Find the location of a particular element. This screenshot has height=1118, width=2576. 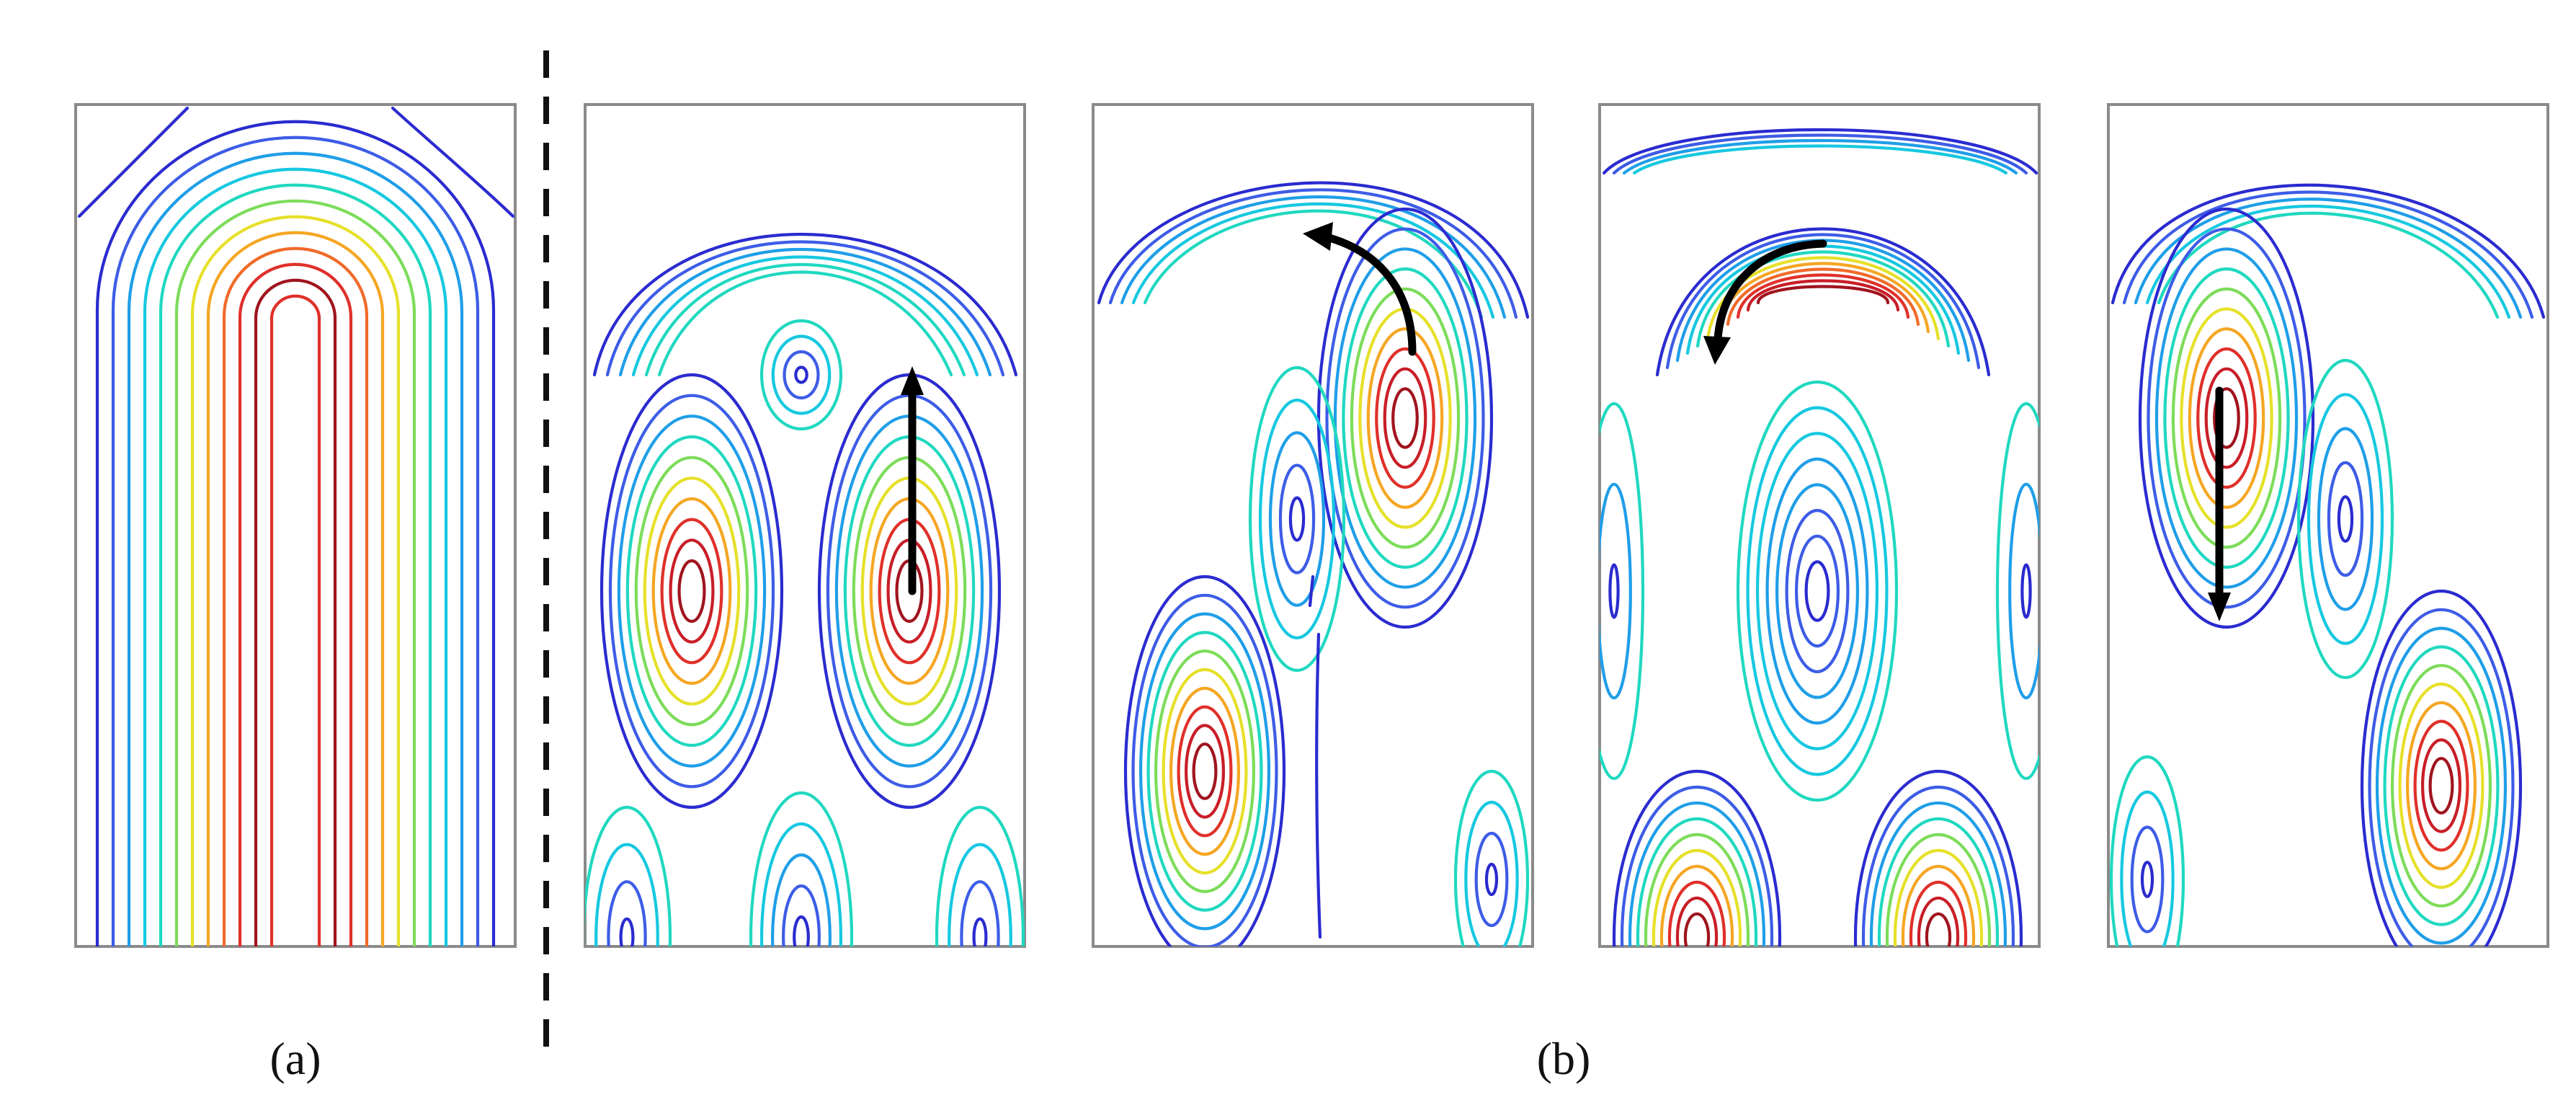

panel-b2 is located at coordinates (1313, 525).